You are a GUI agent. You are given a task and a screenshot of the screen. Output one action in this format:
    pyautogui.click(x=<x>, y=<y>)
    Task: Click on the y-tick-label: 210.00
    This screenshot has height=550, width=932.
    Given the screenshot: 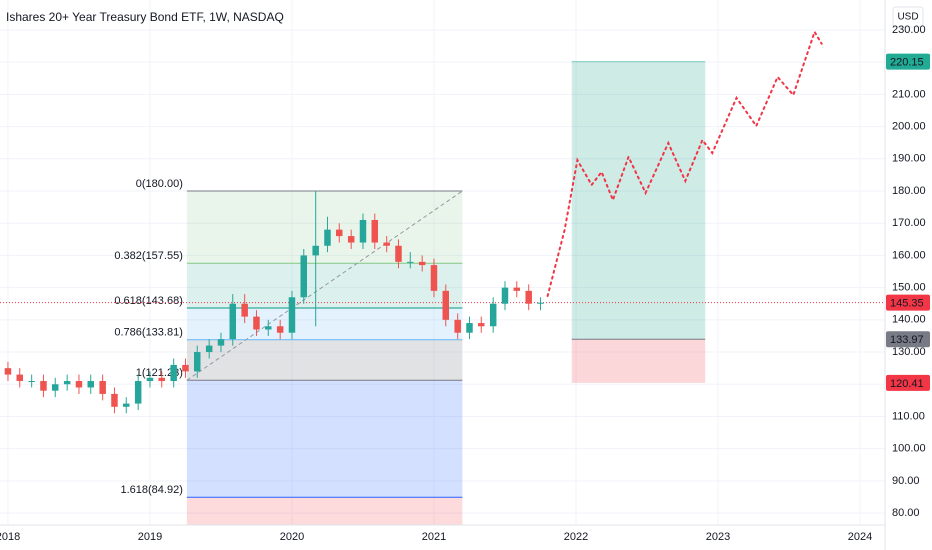 What is the action you would take?
    pyautogui.click(x=909, y=94)
    